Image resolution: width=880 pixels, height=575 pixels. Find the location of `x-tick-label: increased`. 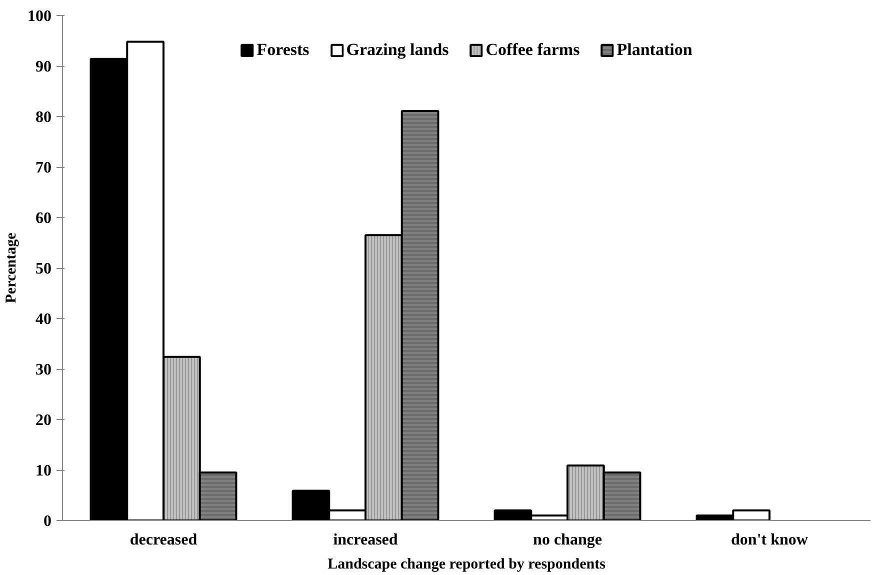

x-tick-label: increased is located at coordinates (365, 540).